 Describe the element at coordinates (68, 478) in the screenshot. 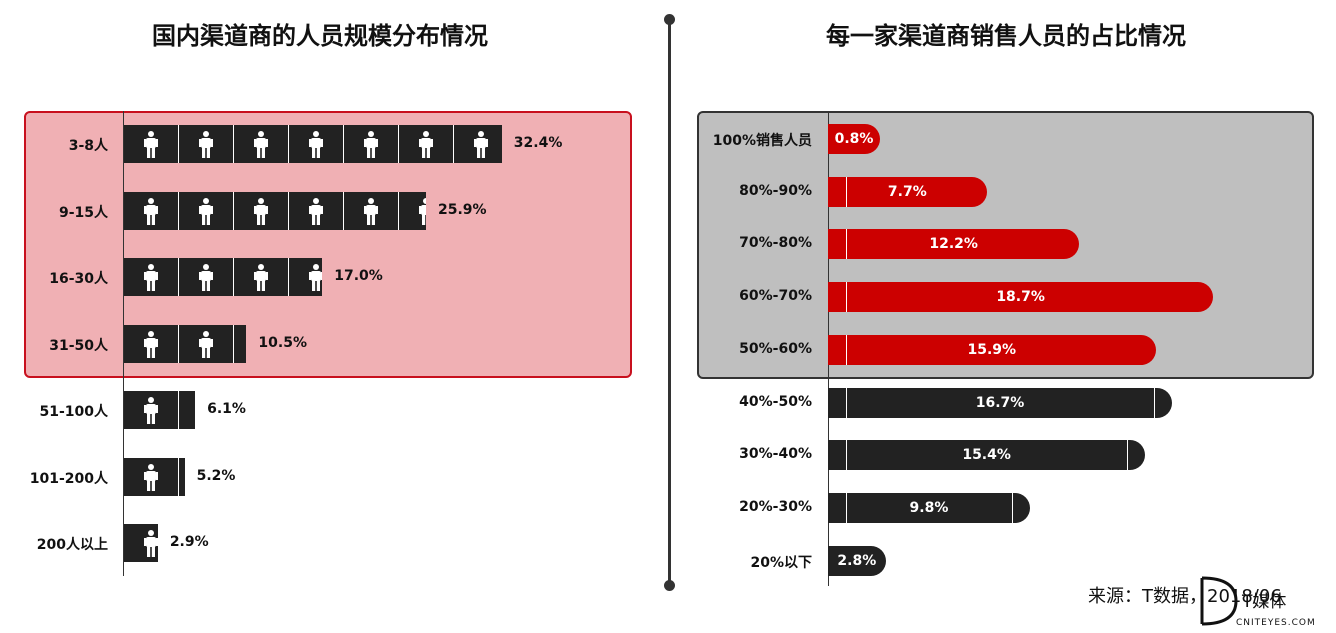

I see `left-category-label: 101-200人` at that location.